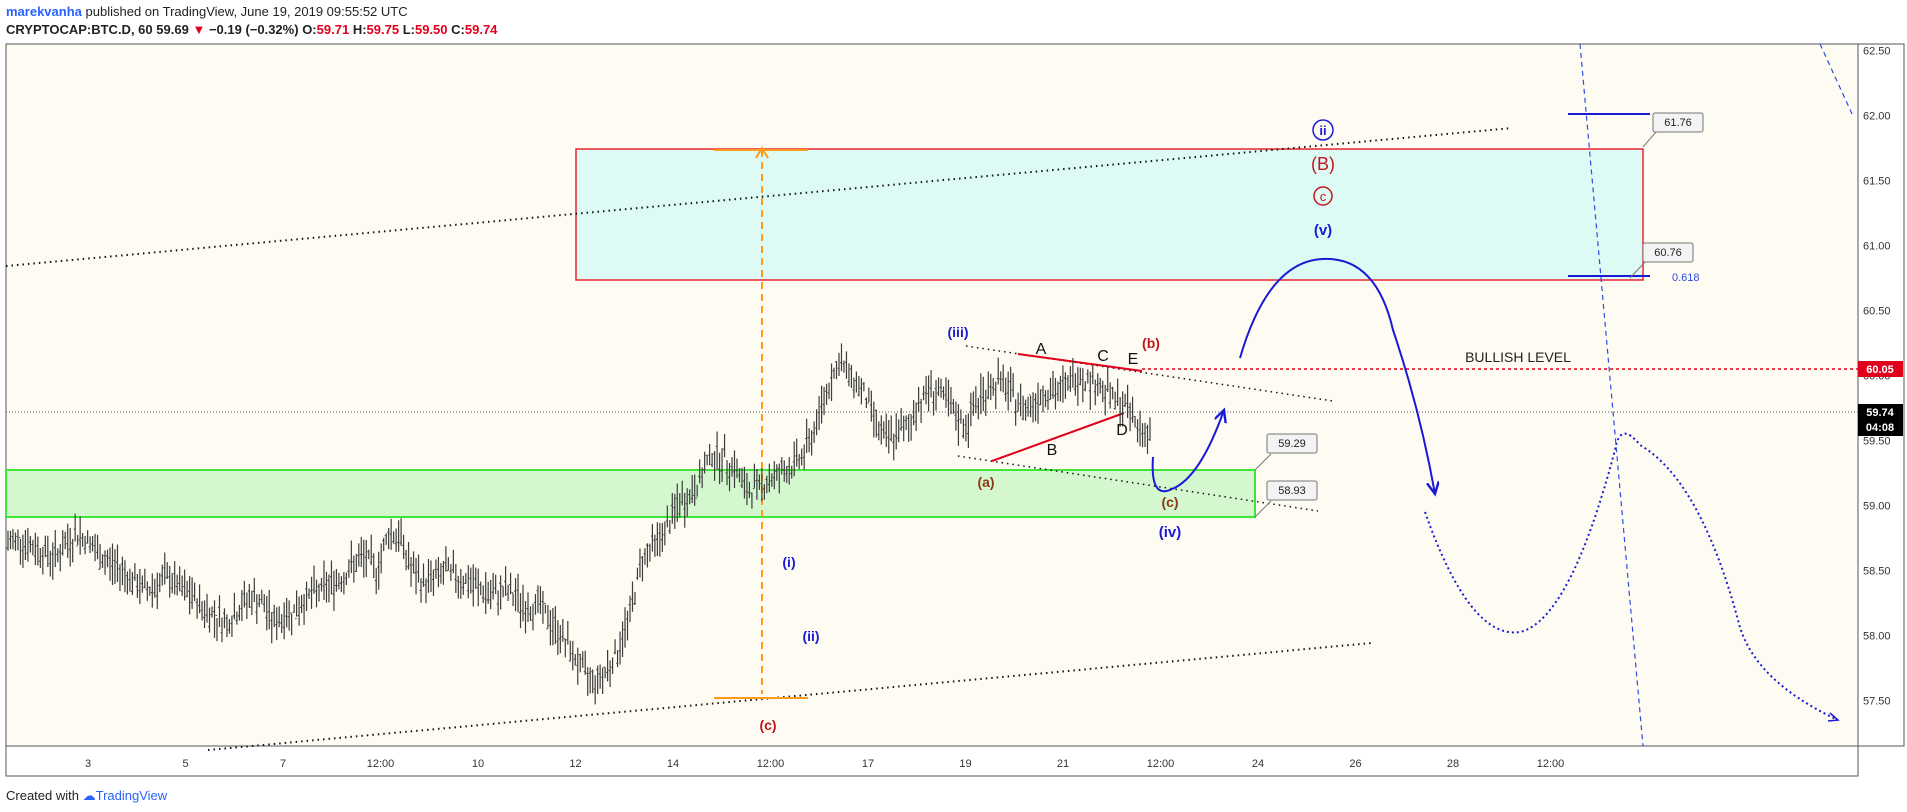  I want to click on open-label: O:, so click(309, 29).